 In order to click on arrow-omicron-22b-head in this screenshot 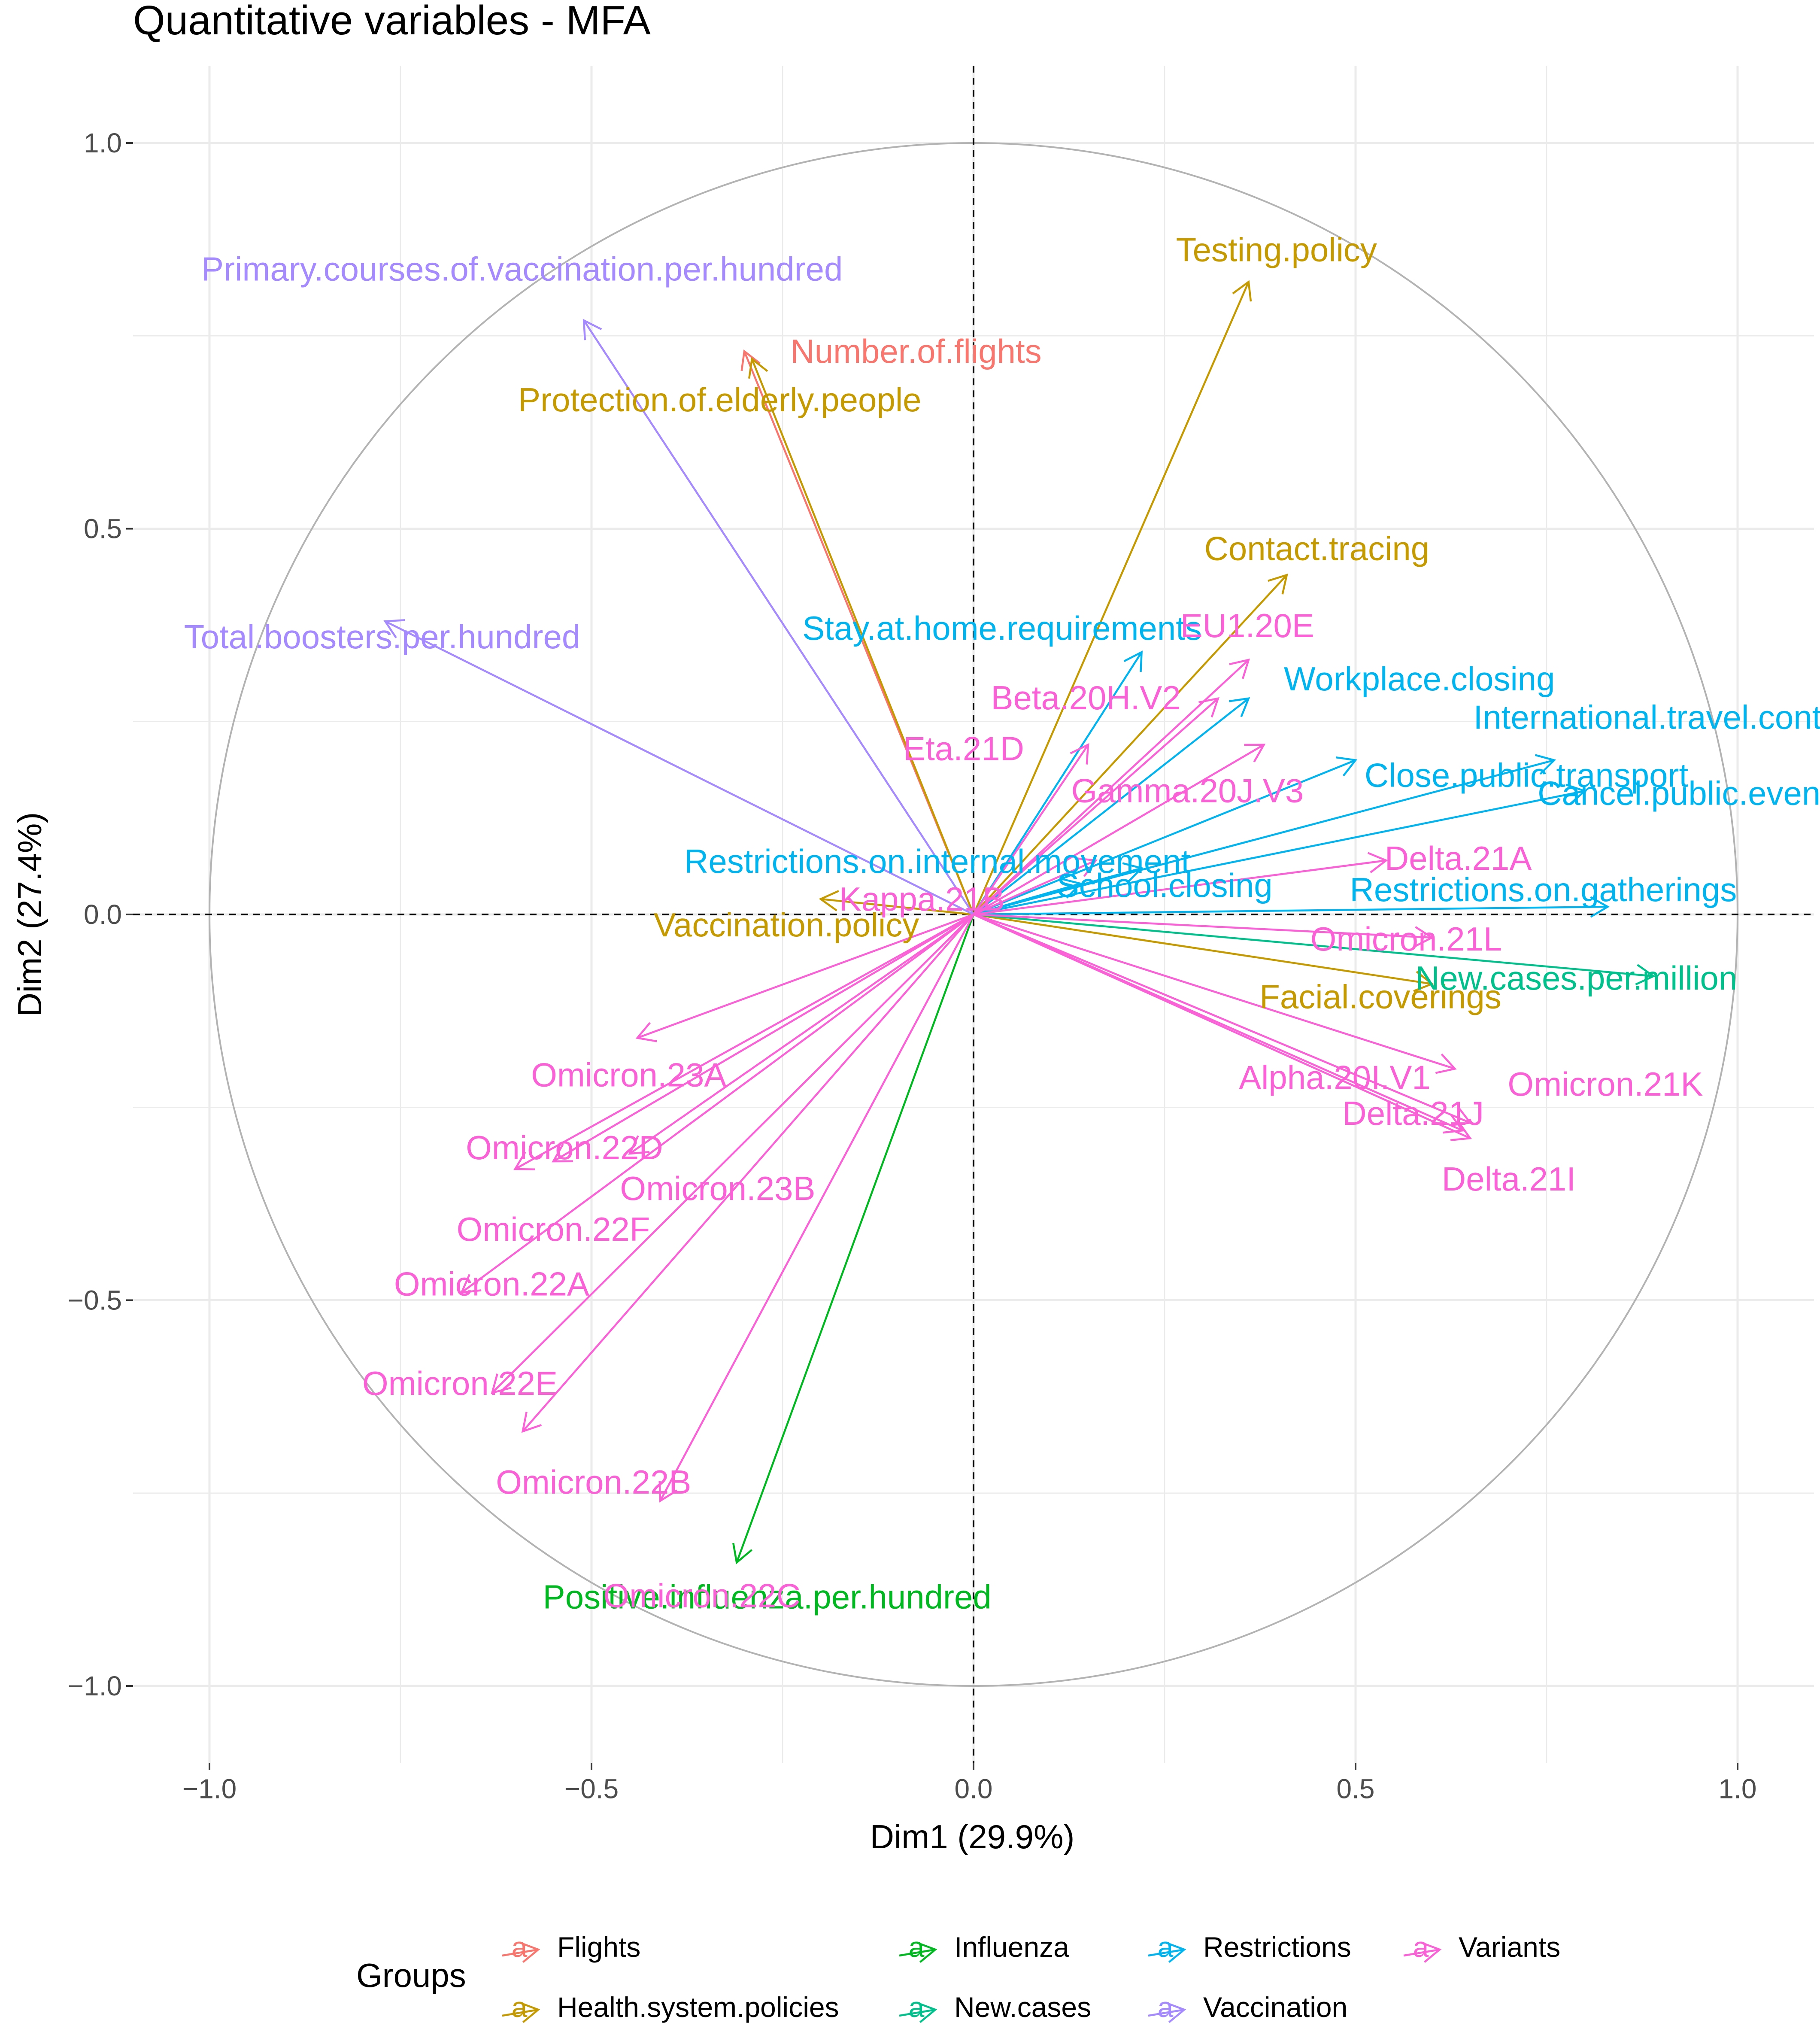, I will do `click(531, 1422)`.